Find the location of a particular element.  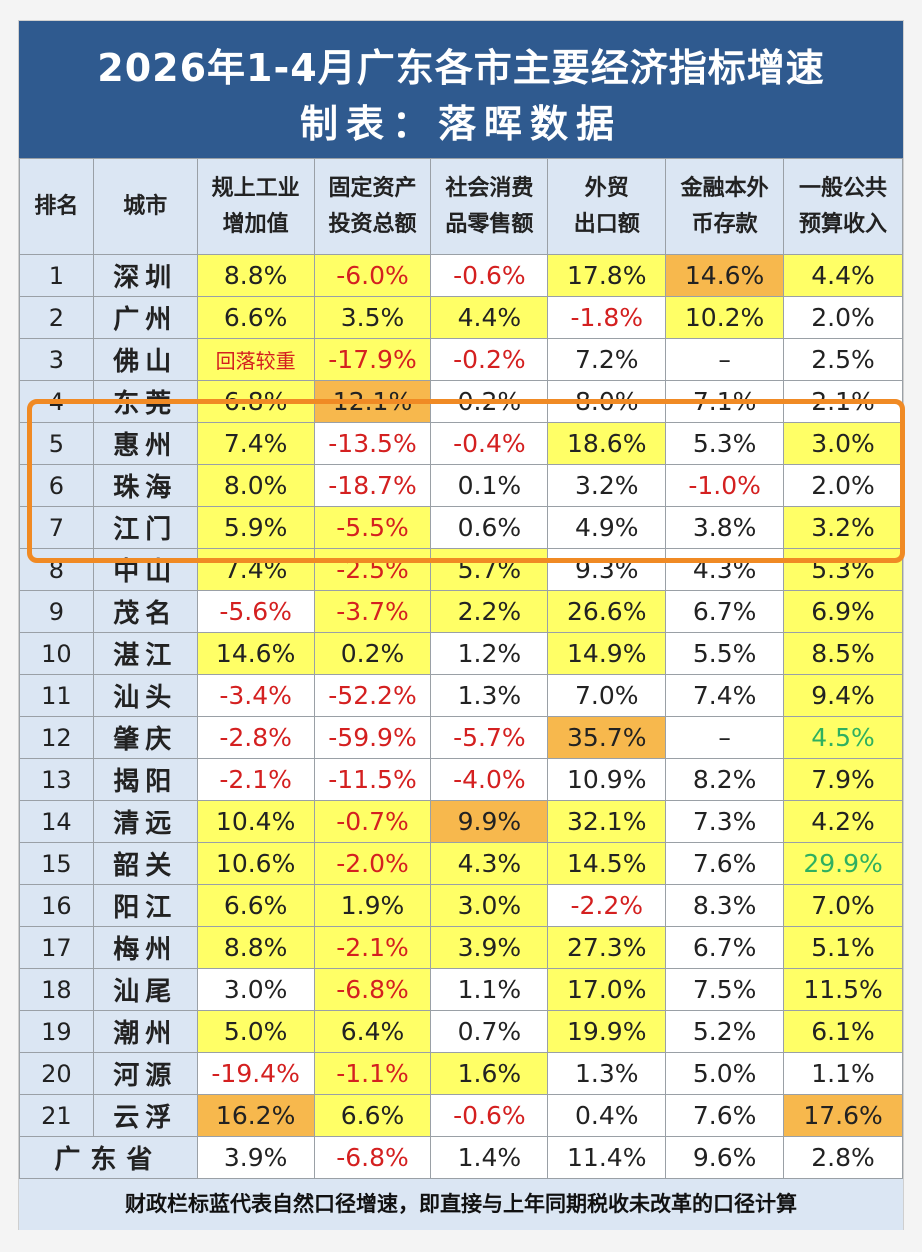

value-cell: -2.8% is located at coordinates (255, 737).